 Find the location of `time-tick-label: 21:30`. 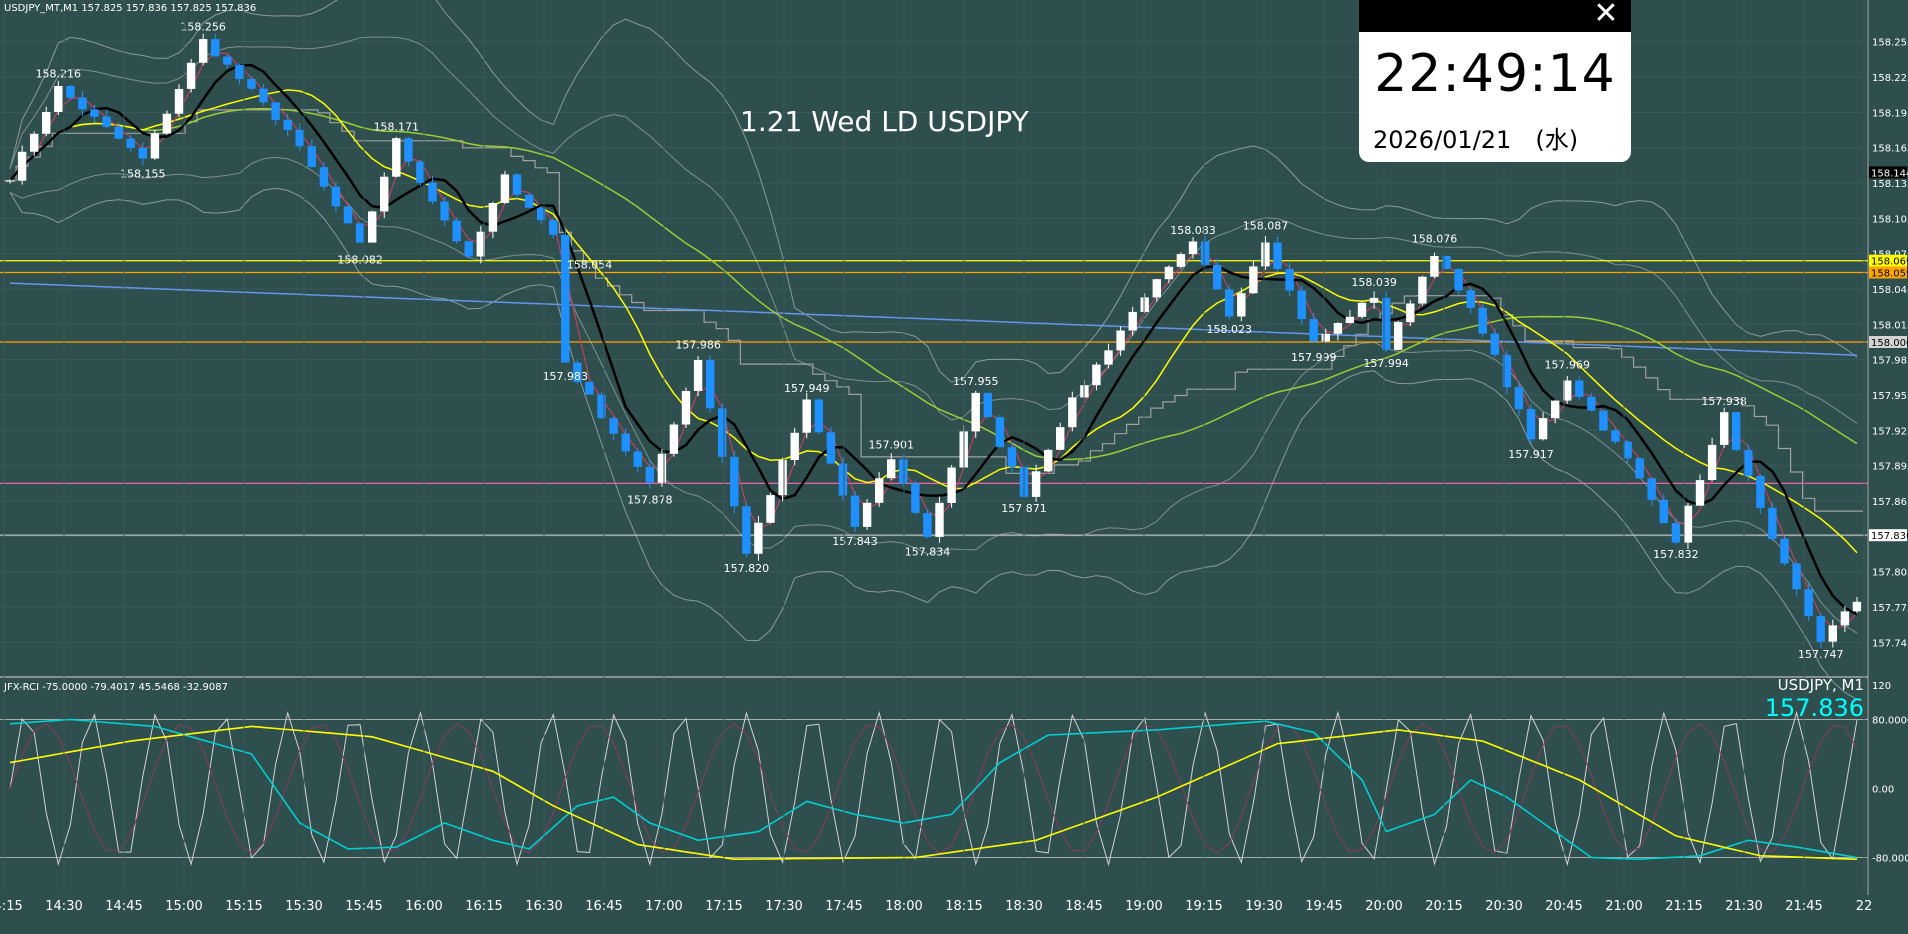

time-tick-label: 21:30 is located at coordinates (1743, 906).